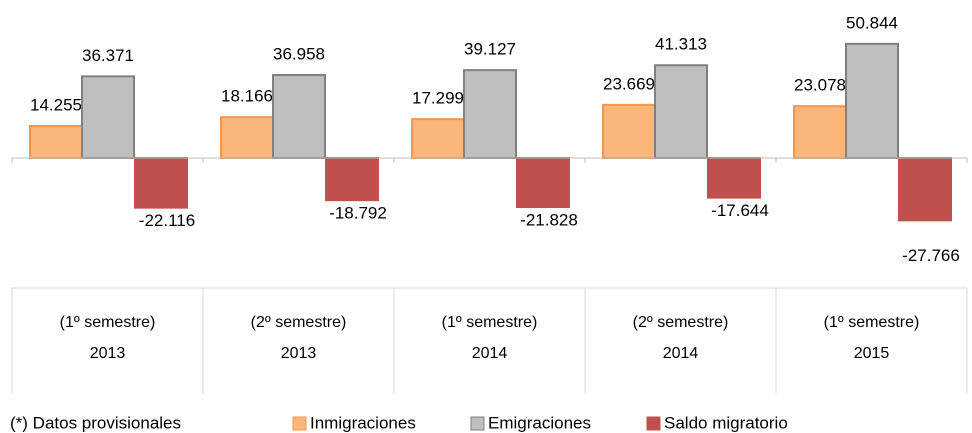  I want to click on legend-label: Emigraciones, so click(539, 422).